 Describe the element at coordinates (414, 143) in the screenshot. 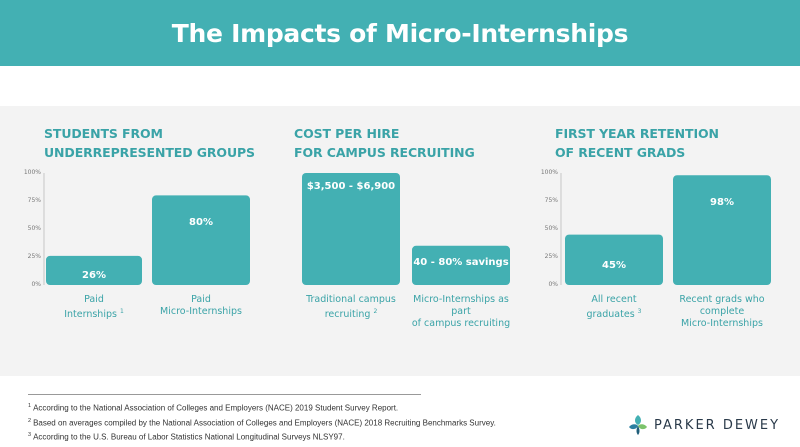

I see `chart-title: COST PER HIRE FOR CAMPUS RECRUITING` at that location.